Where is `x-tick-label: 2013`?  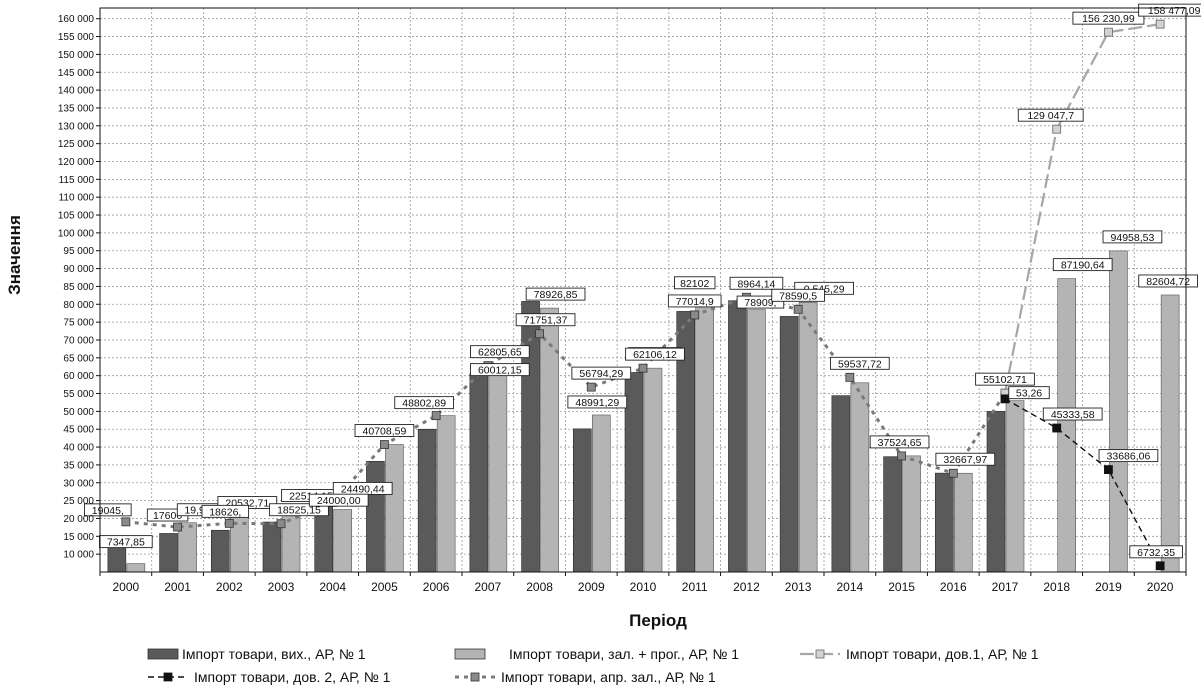
x-tick-label: 2013 is located at coordinates (798, 587).